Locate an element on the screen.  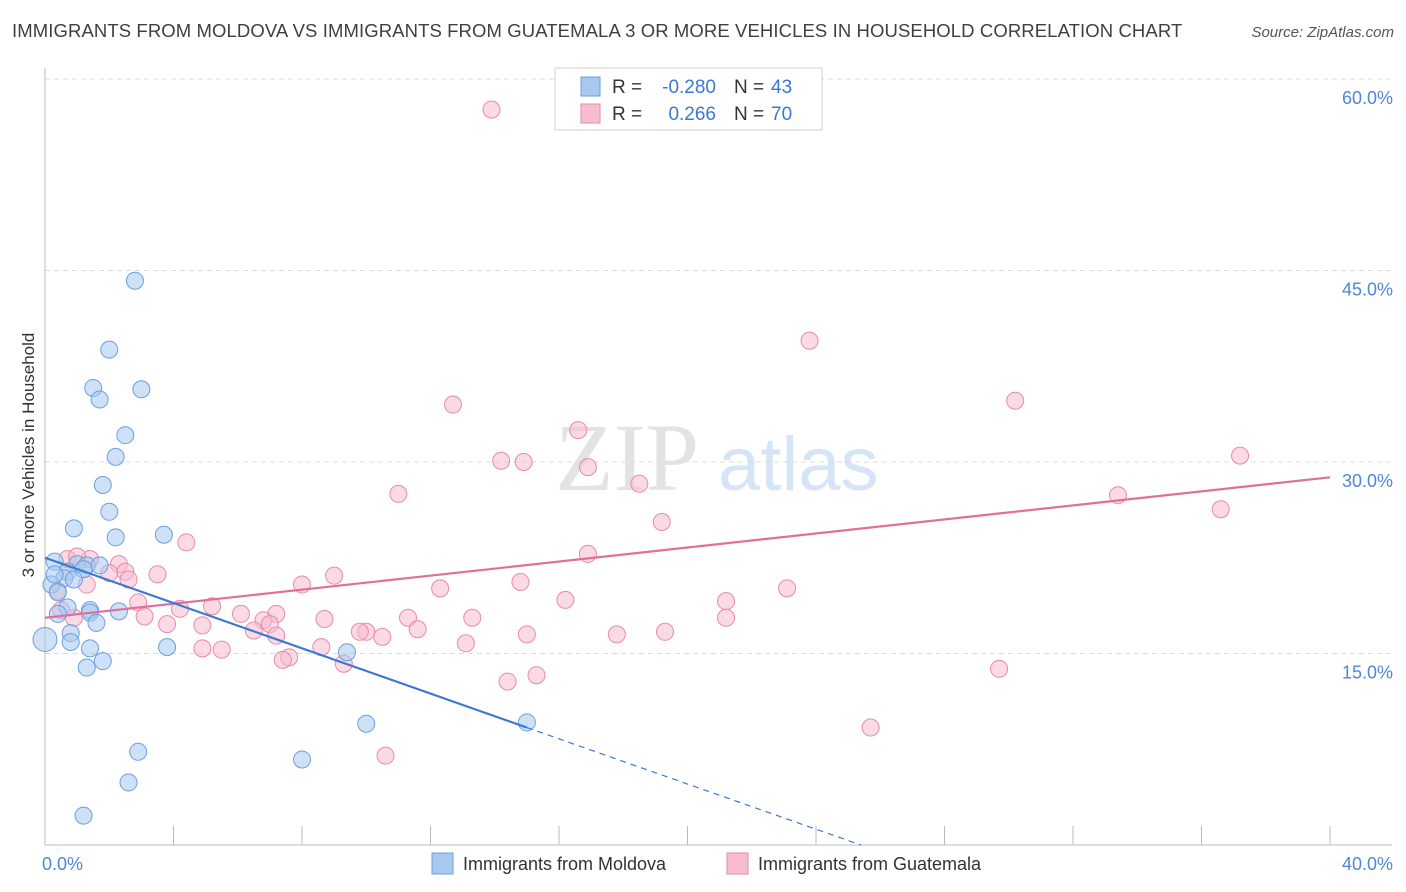
watermark-atlas: atlas is located at coordinates (798, 464).